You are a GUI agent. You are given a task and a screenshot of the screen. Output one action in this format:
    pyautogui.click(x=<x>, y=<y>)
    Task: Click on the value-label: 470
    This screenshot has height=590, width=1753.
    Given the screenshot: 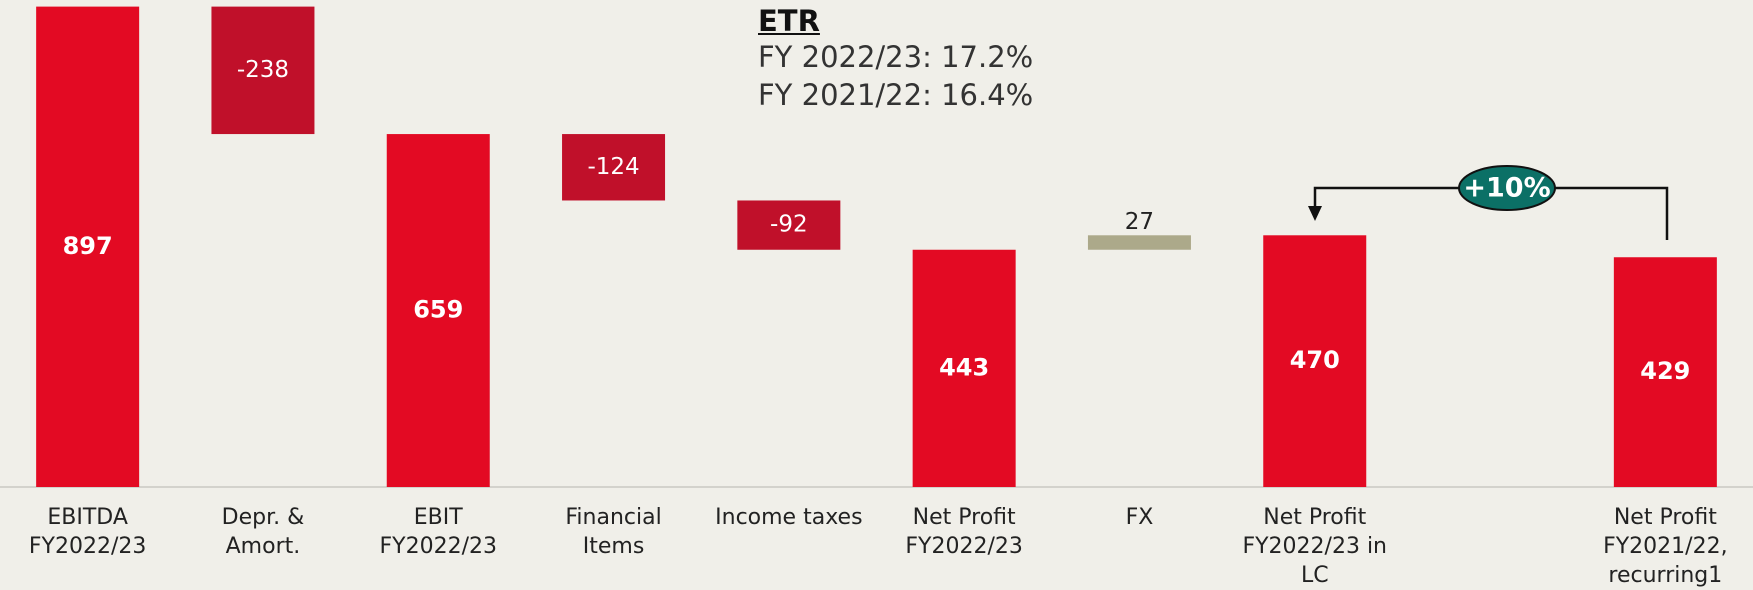 What is the action you would take?
    pyautogui.click(x=1315, y=360)
    